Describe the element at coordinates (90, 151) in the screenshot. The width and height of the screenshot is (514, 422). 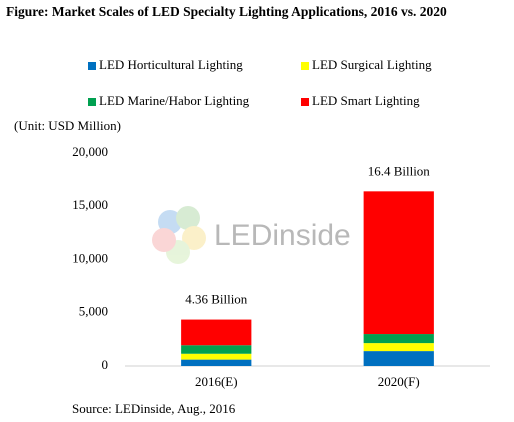
I see `y-tick-label: 20,000` at that location.